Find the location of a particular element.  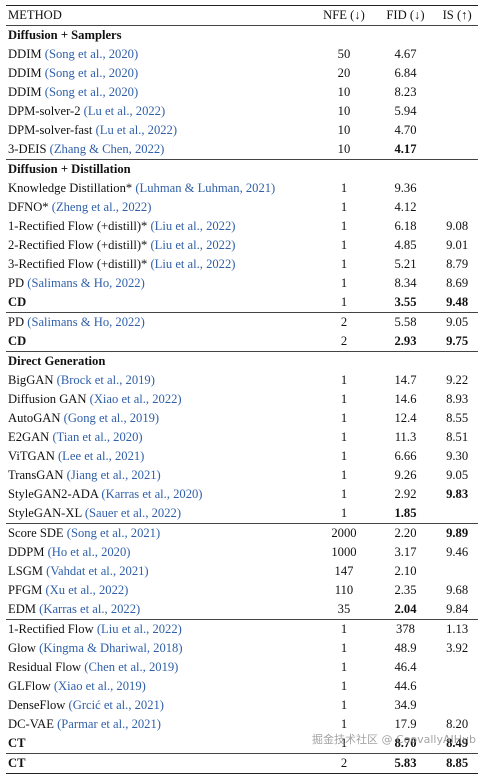

method-name: CD is located at coordinates (17, 341).